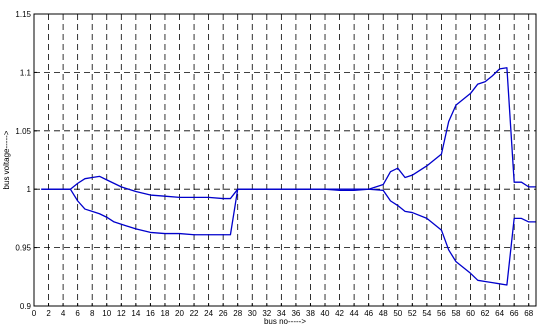  I want to click on x-tick-label: 2, so click(48, 313).